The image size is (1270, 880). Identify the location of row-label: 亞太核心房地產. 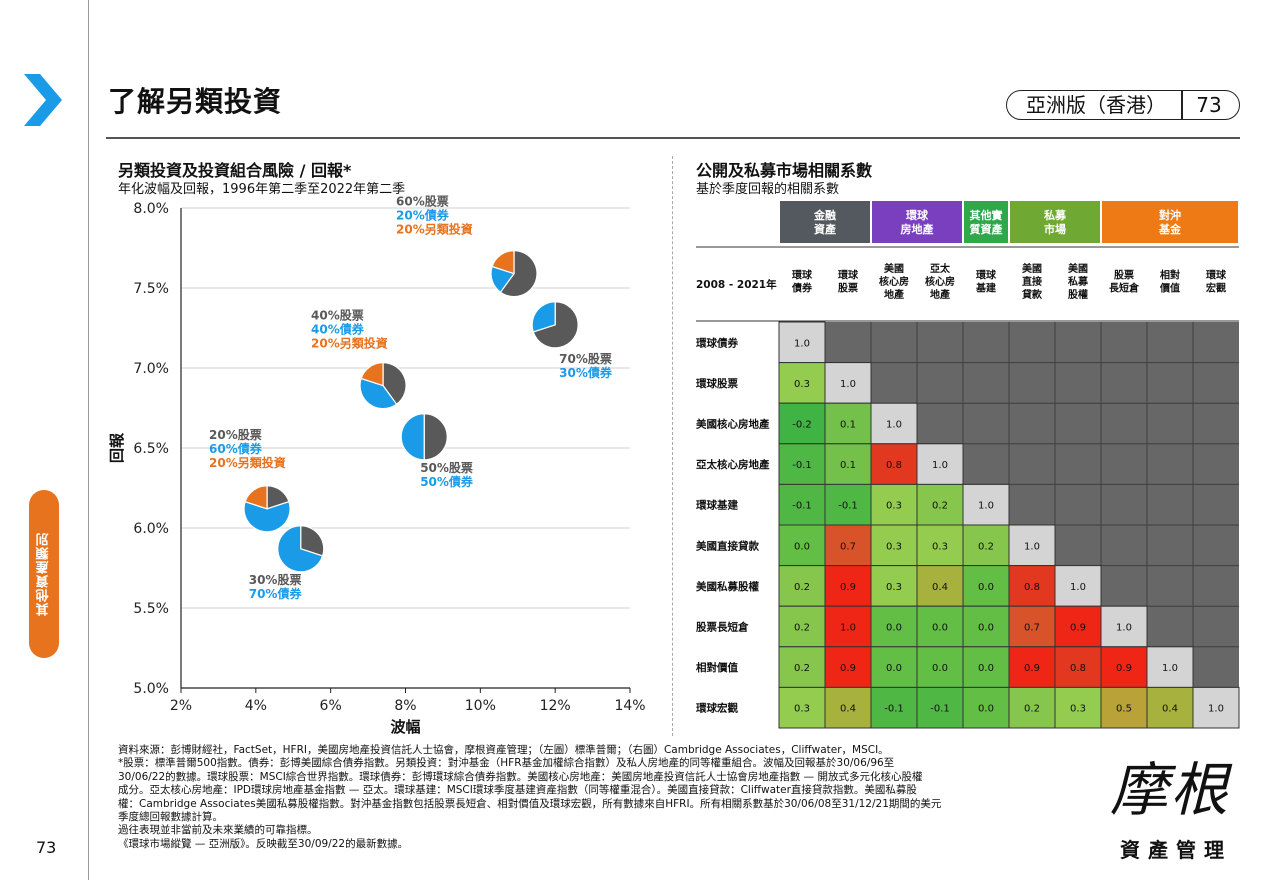
(733, 464).